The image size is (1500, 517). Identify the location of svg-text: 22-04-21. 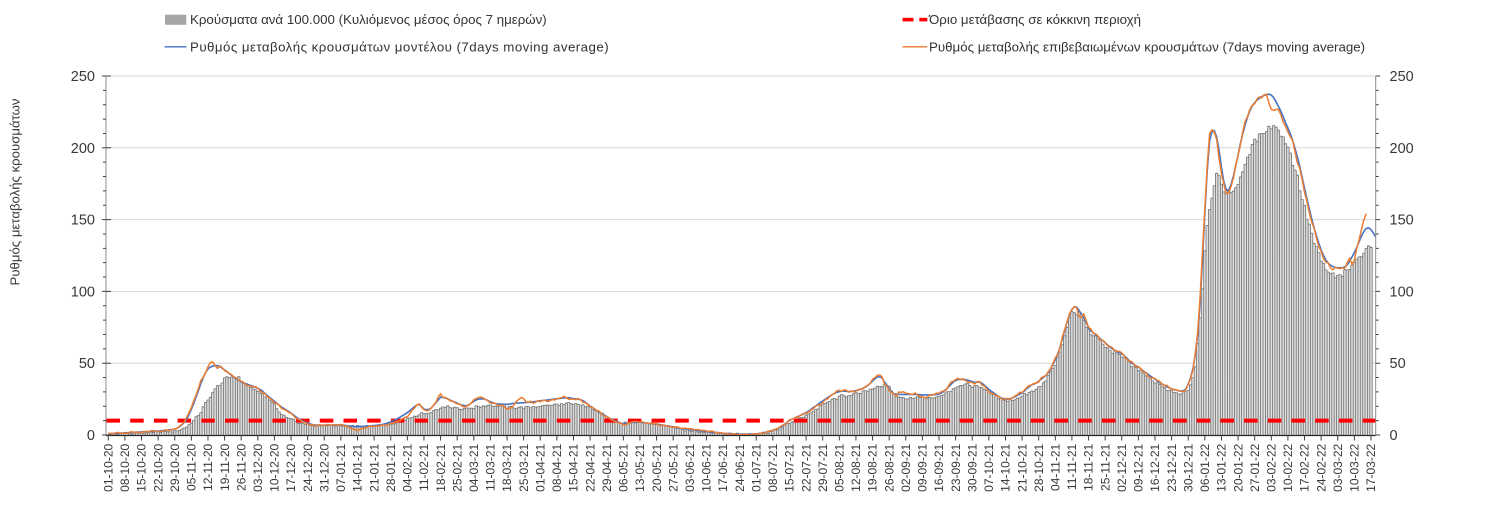
(590, 467).